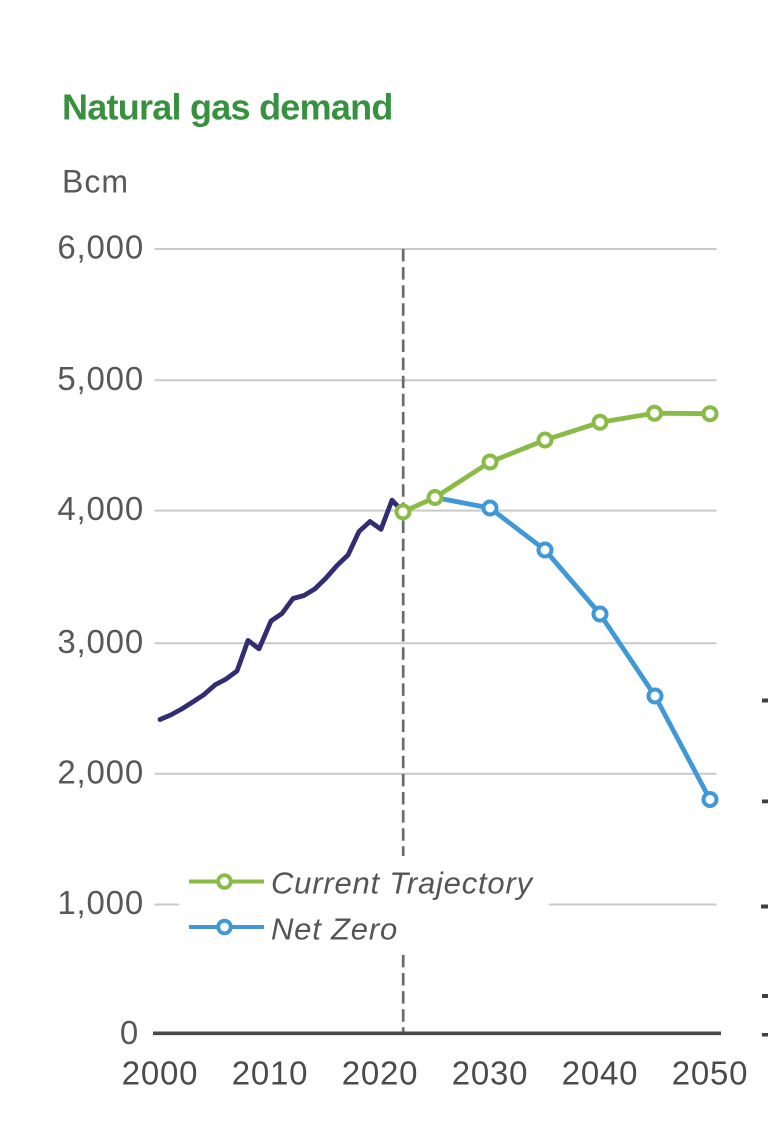 This screenshot has width=768, height=1121. I want to click on svg-text: 2,000, so click(100, 771).